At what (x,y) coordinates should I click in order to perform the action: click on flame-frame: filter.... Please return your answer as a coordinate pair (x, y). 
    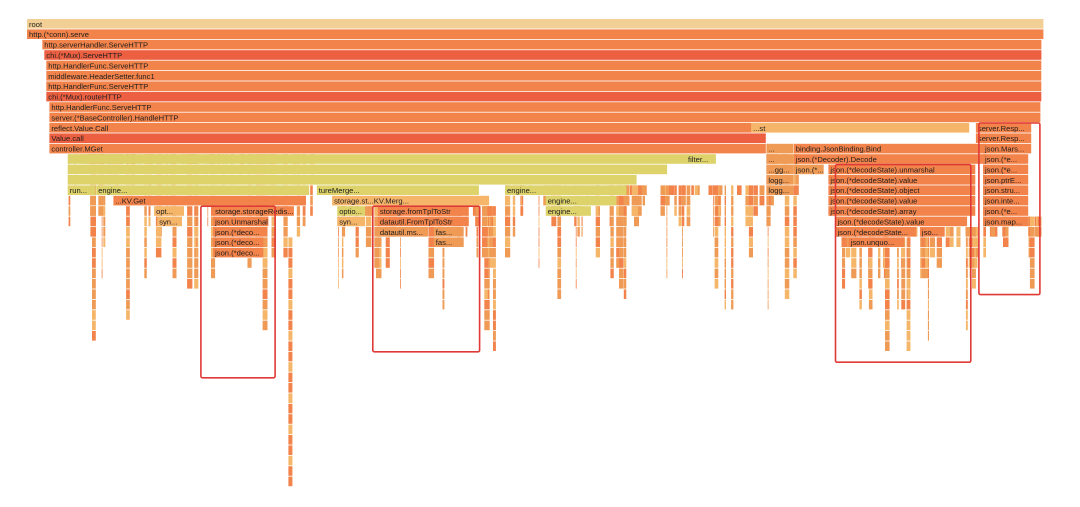
    Looking at the image, I should click on (701, 159).